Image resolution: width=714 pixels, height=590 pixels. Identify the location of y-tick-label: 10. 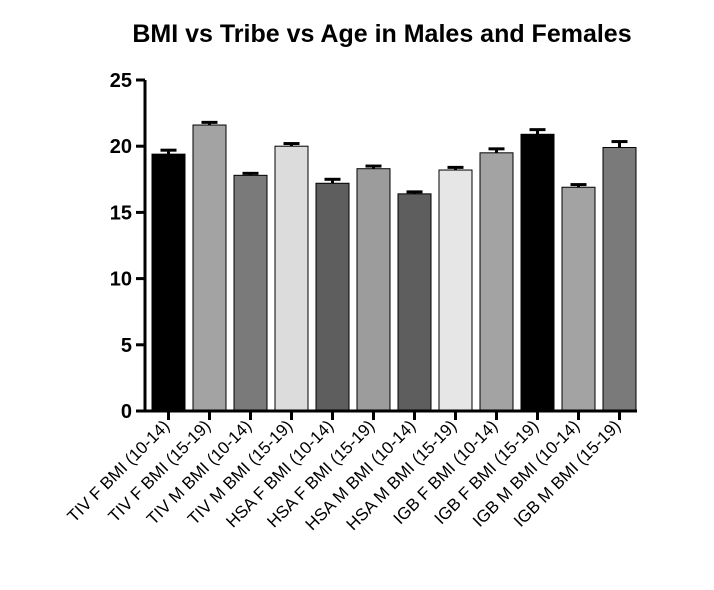
(121, 280).